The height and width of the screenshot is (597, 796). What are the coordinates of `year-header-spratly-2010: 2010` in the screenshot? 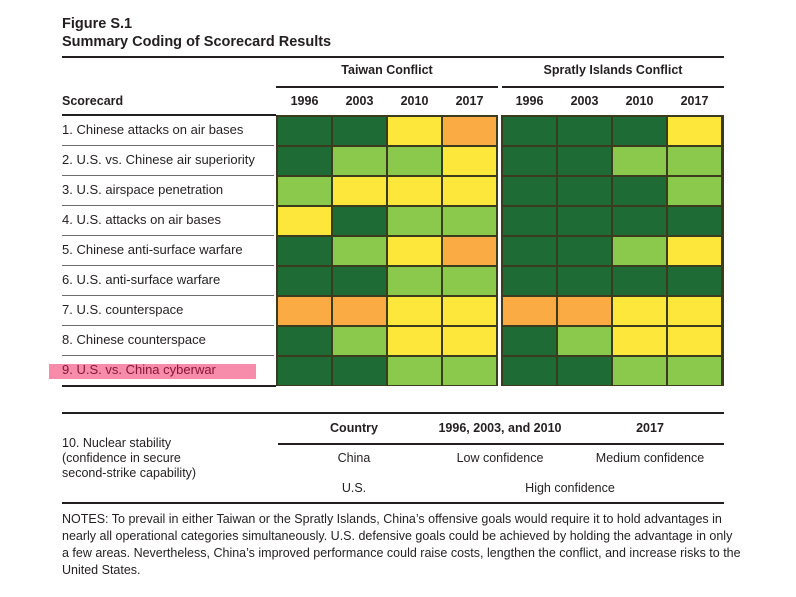 It's located at (639, 101).